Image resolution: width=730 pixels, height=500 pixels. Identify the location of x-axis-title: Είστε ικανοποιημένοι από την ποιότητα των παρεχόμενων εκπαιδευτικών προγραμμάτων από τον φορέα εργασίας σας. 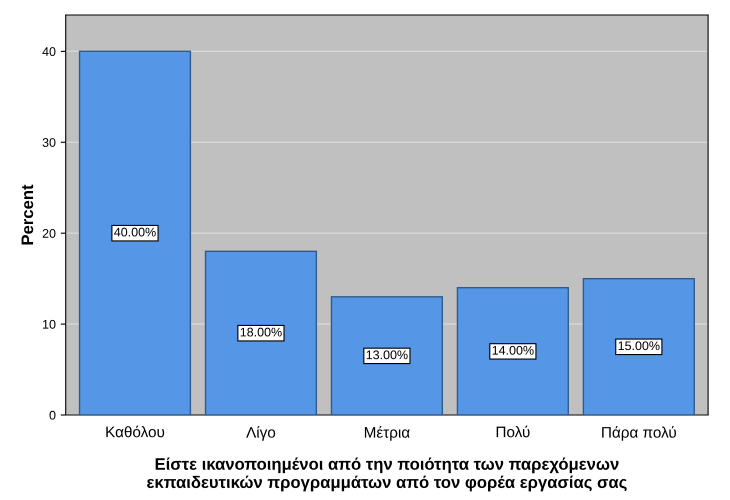
(387, 474).